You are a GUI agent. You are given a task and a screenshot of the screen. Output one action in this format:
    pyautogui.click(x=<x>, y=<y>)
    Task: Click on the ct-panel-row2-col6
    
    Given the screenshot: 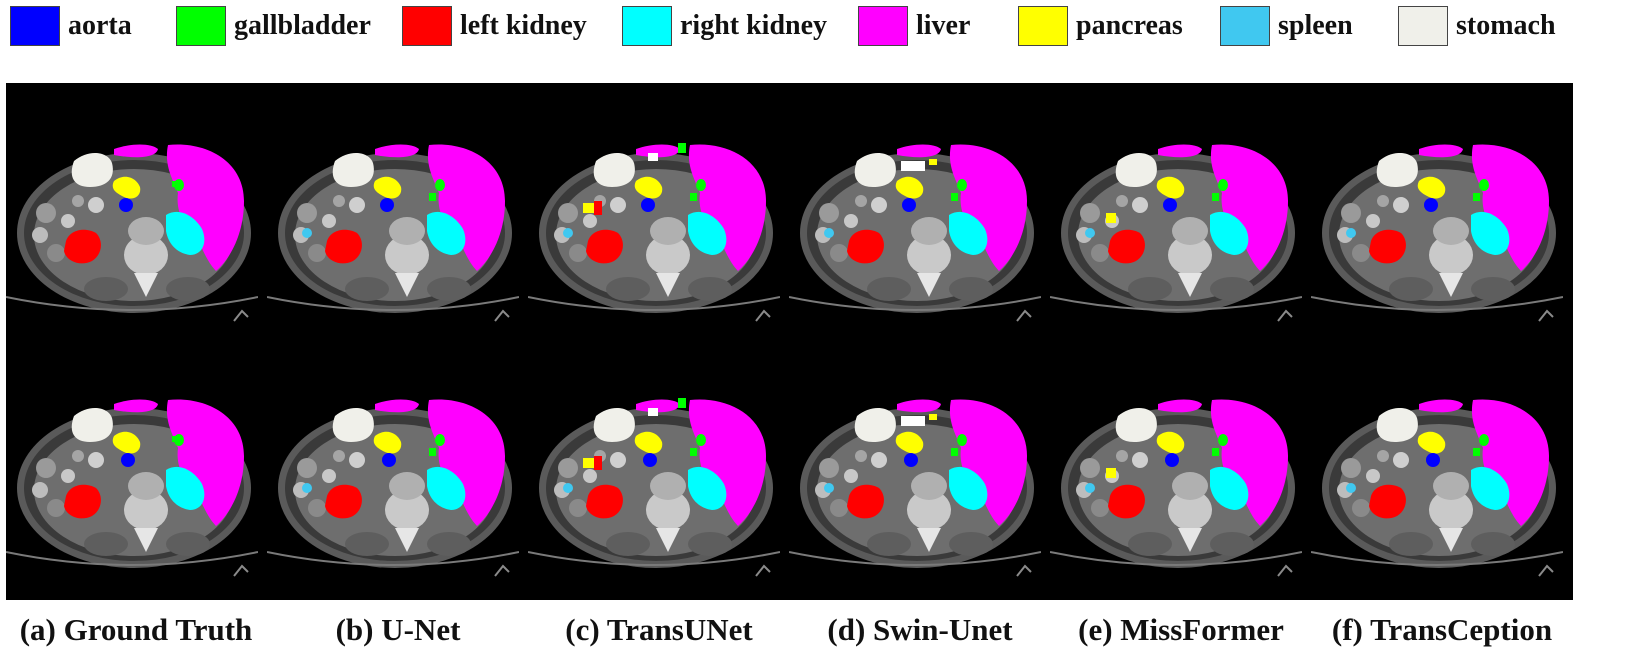 What is the action you would take?
    pyautogui.click(x=1442, y=469)
    